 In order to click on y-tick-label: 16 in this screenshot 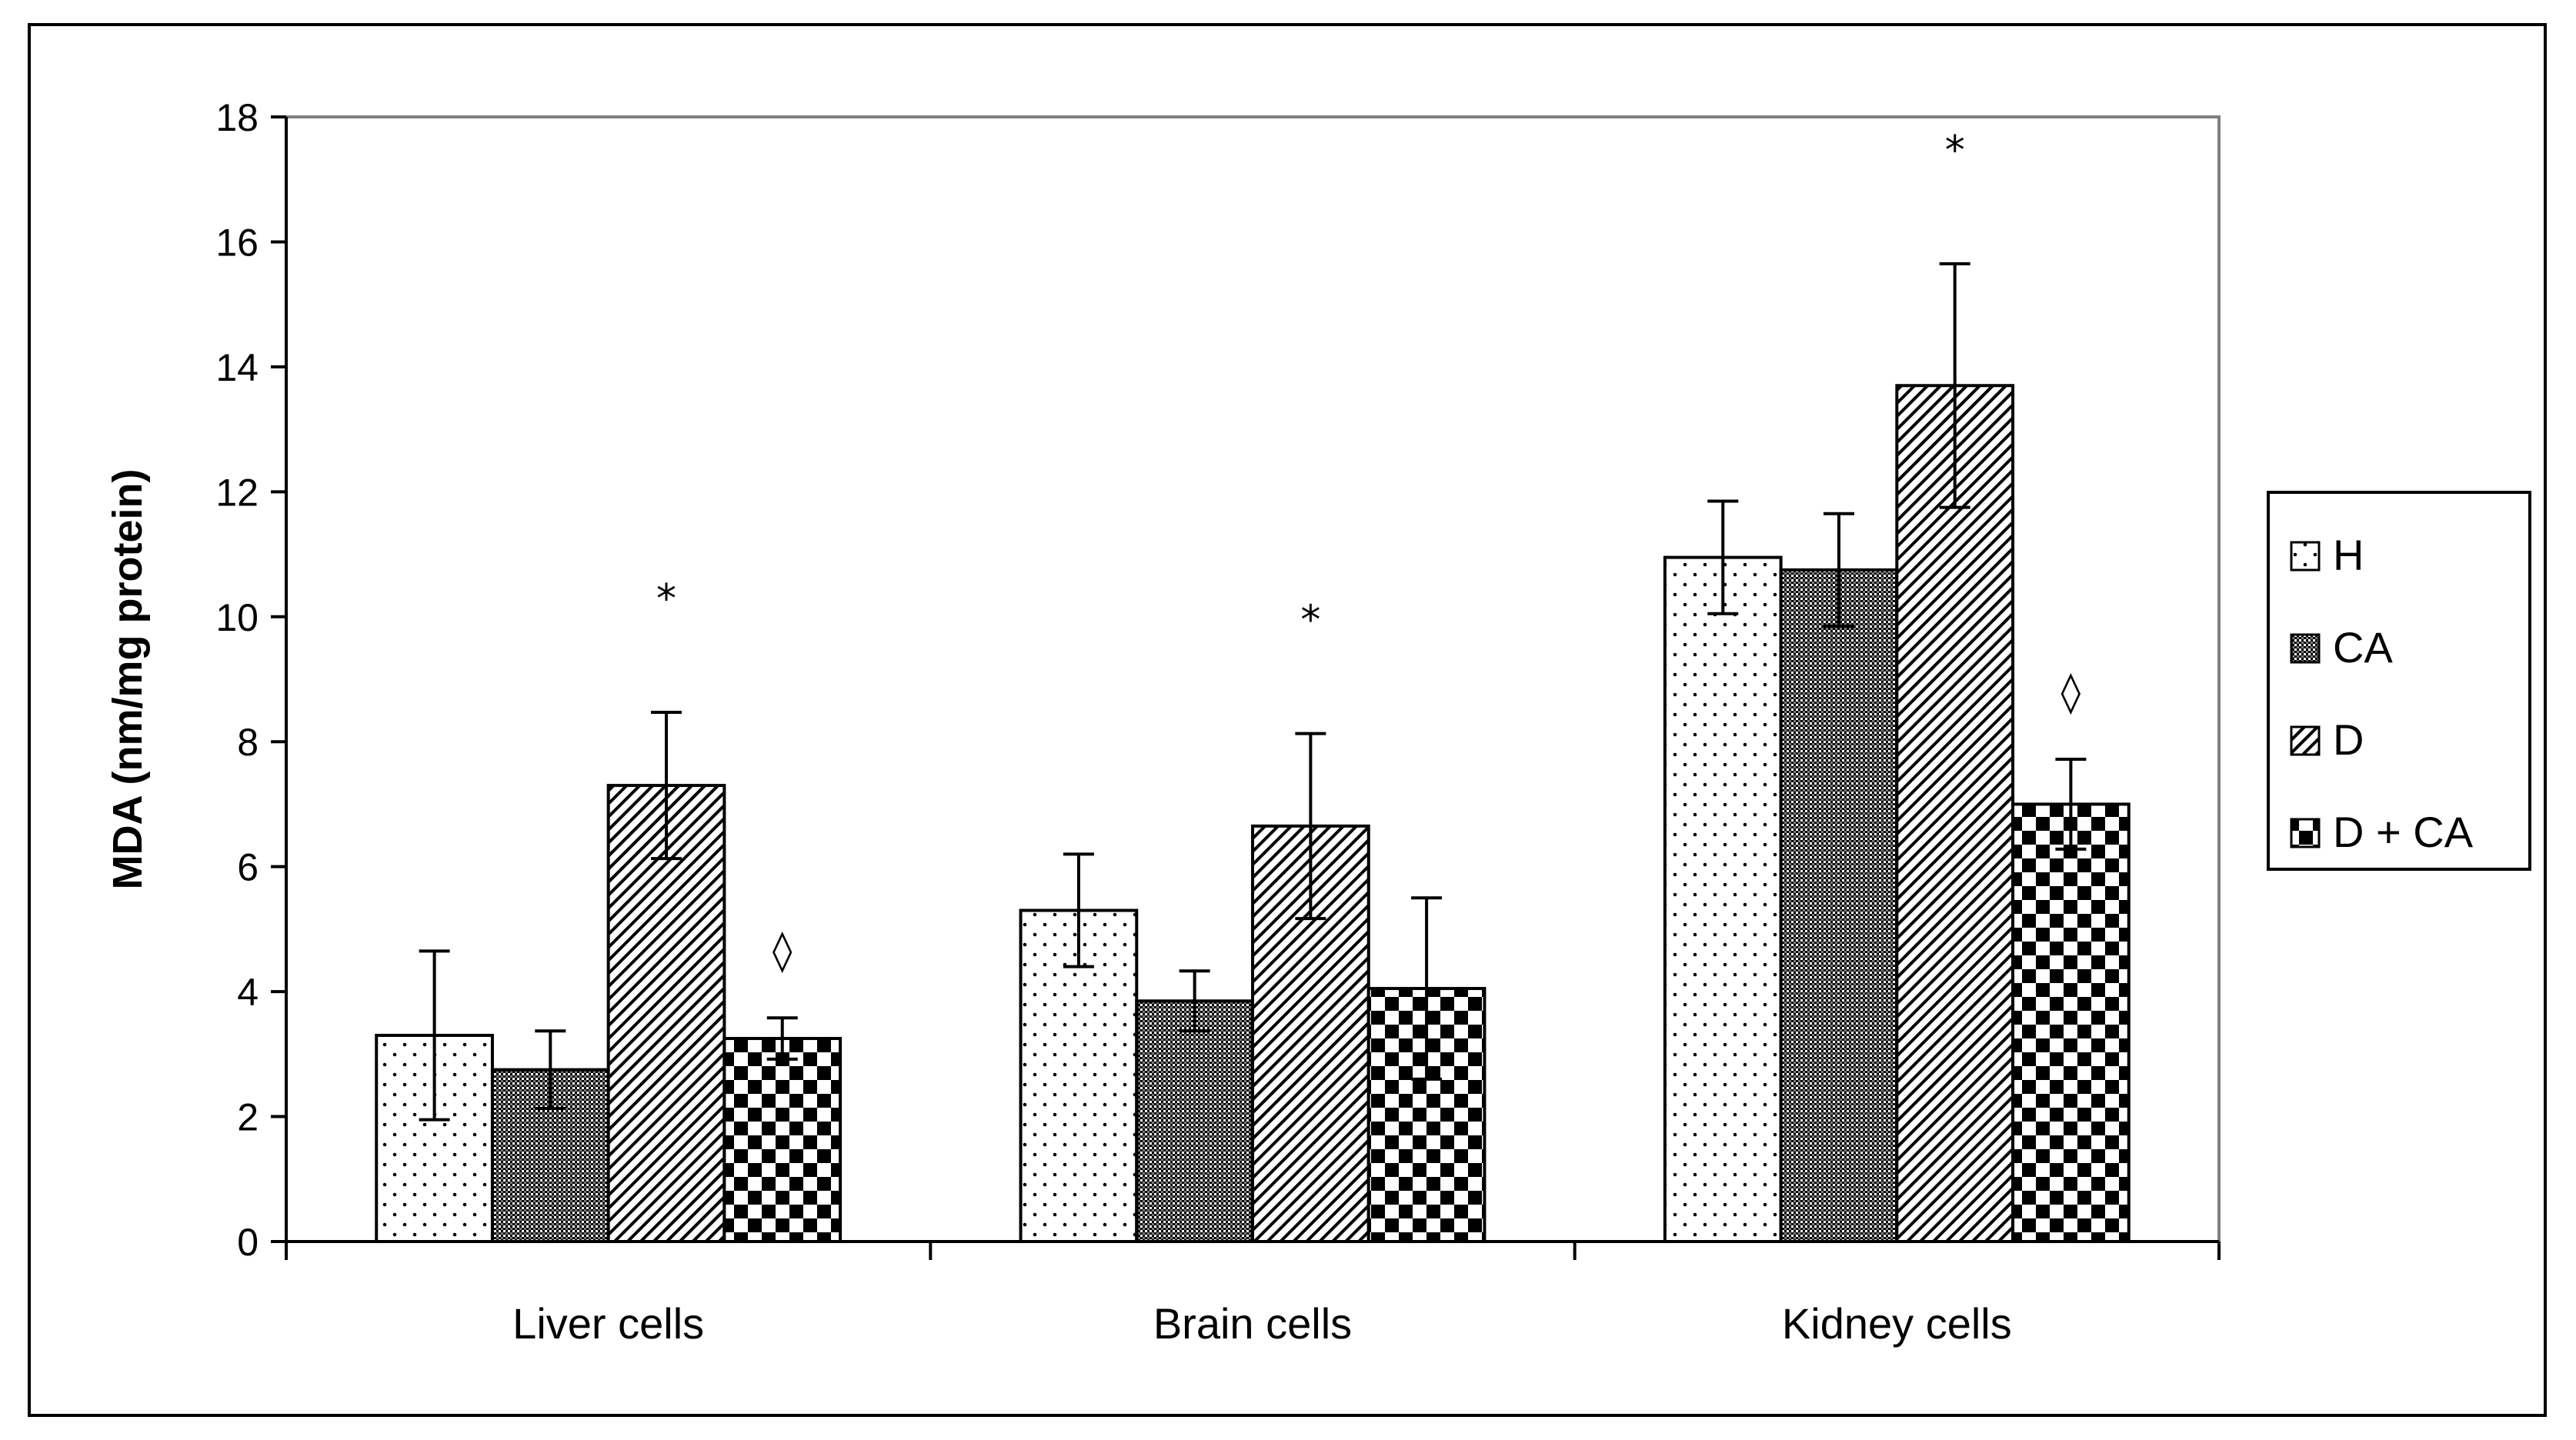, I will do `click(237, 242)`.